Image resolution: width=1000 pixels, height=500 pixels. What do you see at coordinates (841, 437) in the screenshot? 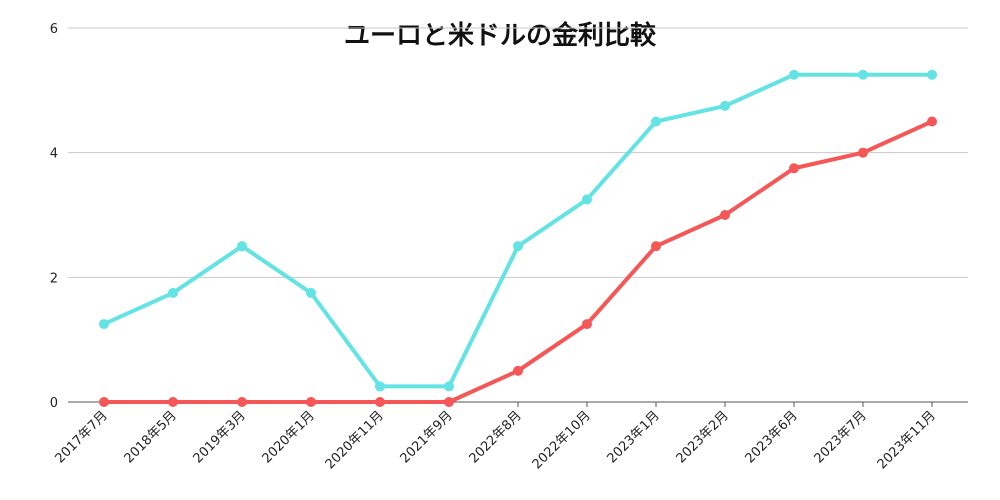
I see `x-tick-label: 2023年7月` at bounding box center [841, 437].